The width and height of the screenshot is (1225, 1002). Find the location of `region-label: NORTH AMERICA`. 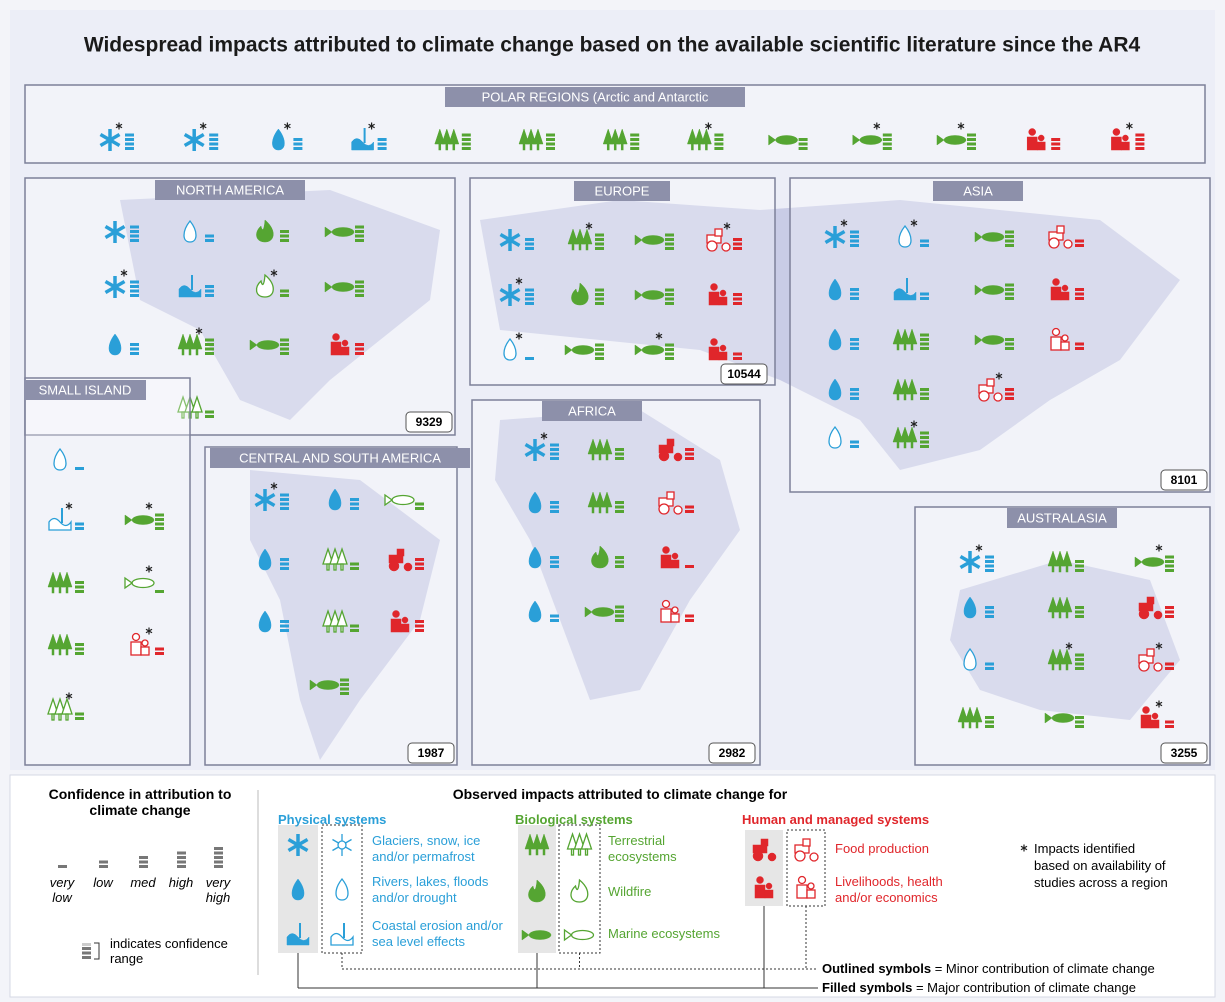

region-label: NORTH AMERICA is located at coordinates (230, 189).